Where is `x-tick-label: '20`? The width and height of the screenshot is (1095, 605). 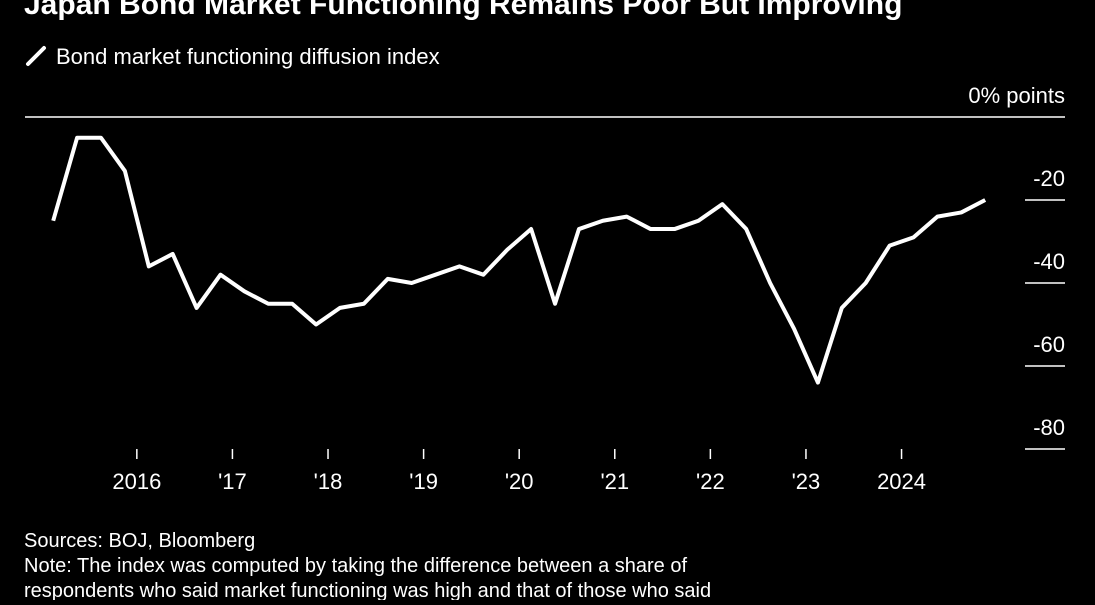 x-tick-label: '20 is located at coordinates (519, 481).